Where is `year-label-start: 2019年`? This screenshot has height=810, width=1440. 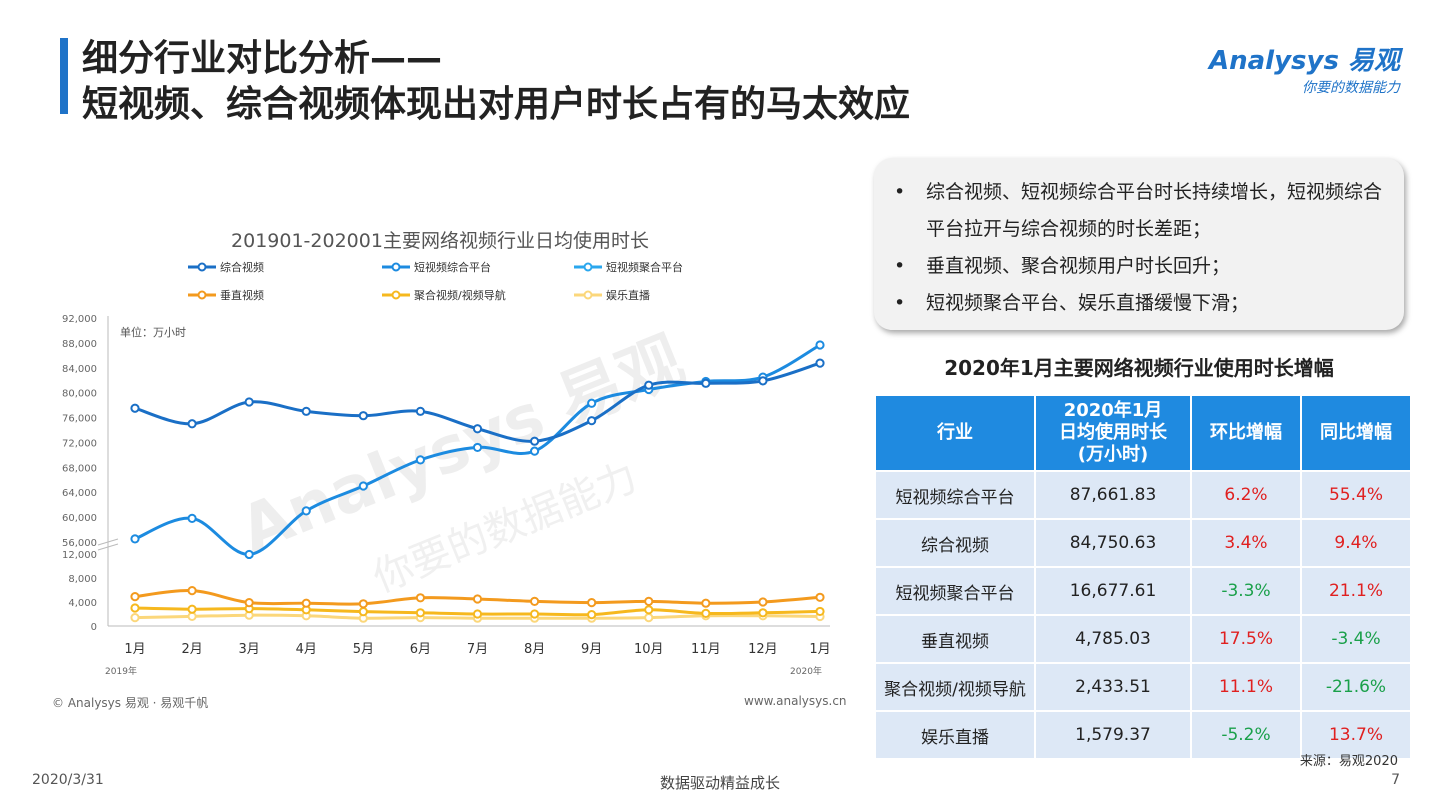
year-label-start: 2019年 is located at coordinates (121, 671).